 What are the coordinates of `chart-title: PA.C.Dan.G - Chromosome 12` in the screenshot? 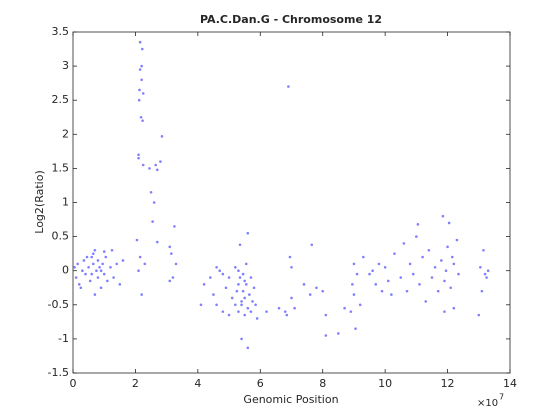 It's located at (291, 19).